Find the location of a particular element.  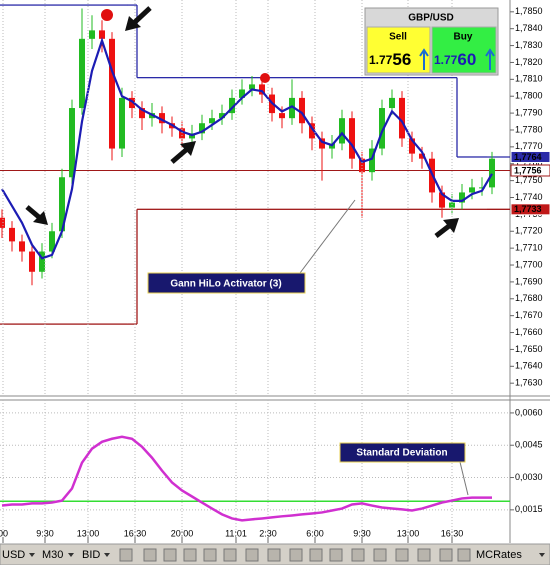

y-tick-label: 1,7740 is located at coordinates (529, 197).